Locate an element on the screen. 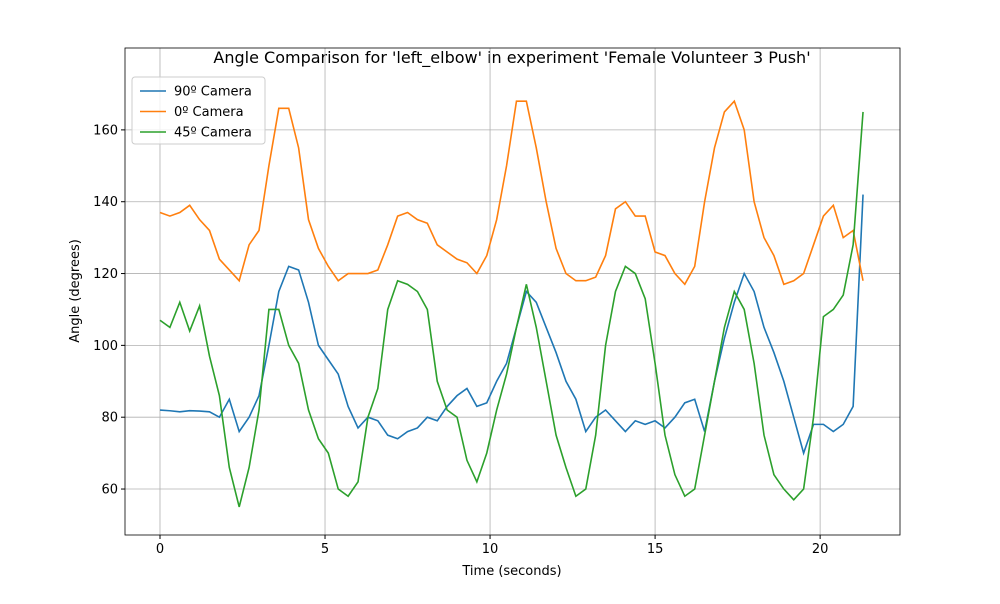 This screenshot has width=1000, height=604. legend-box is located at coordinates (198, 110).